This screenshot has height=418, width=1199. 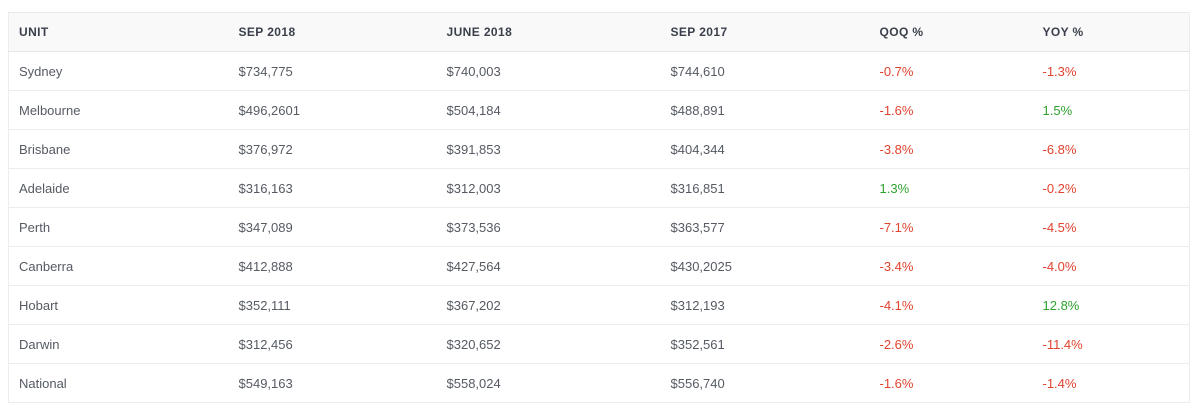 What do you see at coordinates (765, 344) in the screenshot?
I see `cell-sep-2017: $352,561` at bounding box center [765, 344].